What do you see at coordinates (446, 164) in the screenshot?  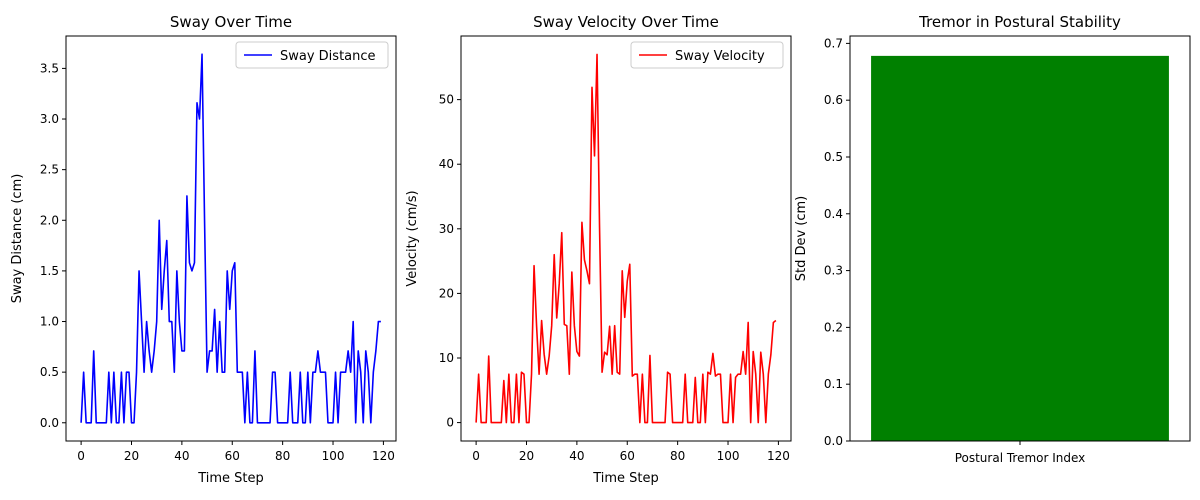 I see `y-tick-label: 40` at bounding box center [446, 164].